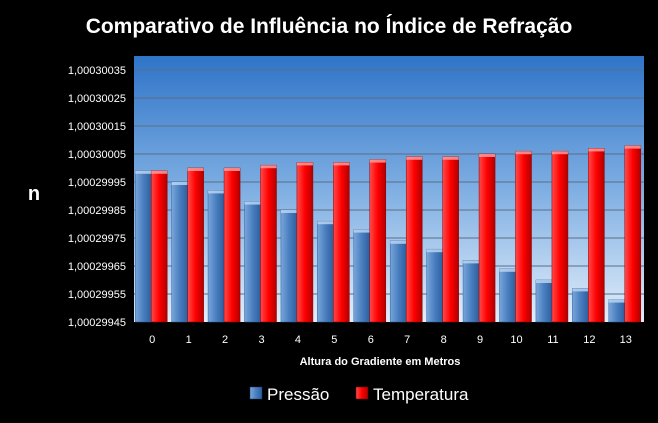 Image resolution: width=658 pixels, height=423 pixels. I want to click on x-tick-label: 0, so click(152, 340).